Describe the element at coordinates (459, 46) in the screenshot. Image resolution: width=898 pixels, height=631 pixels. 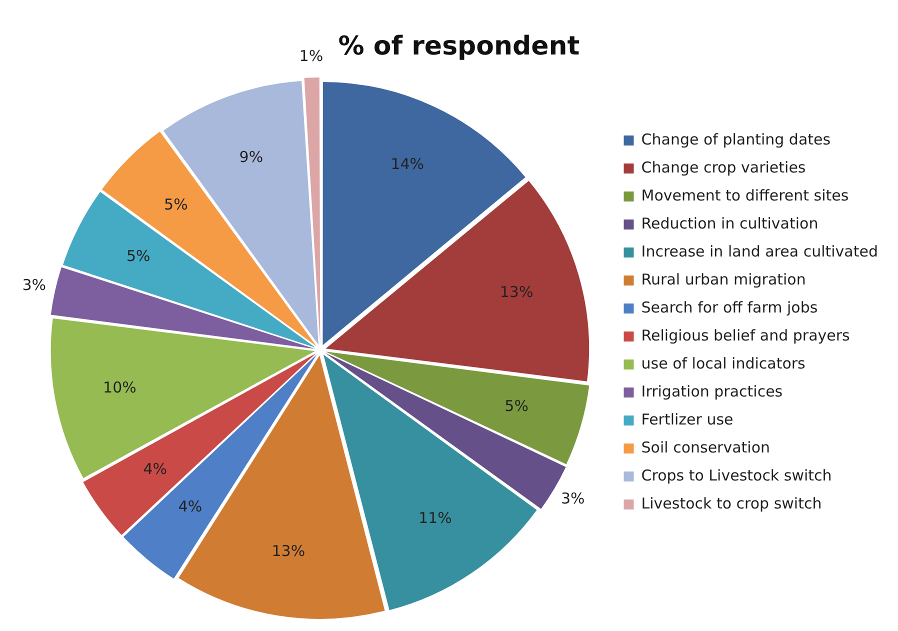
I see `chart-title: % of respondent` at that location.